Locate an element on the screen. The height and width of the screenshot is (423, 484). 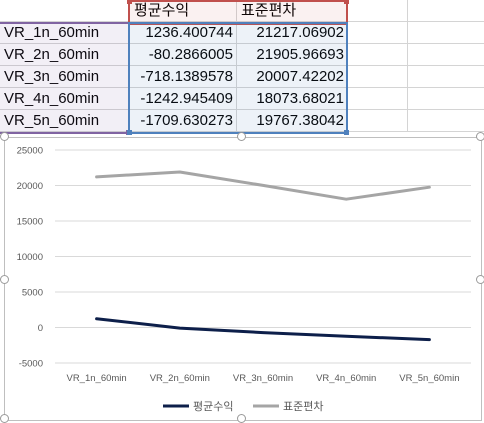
average-return-cell: 1236.400744 is located at coordinates (183, 33).